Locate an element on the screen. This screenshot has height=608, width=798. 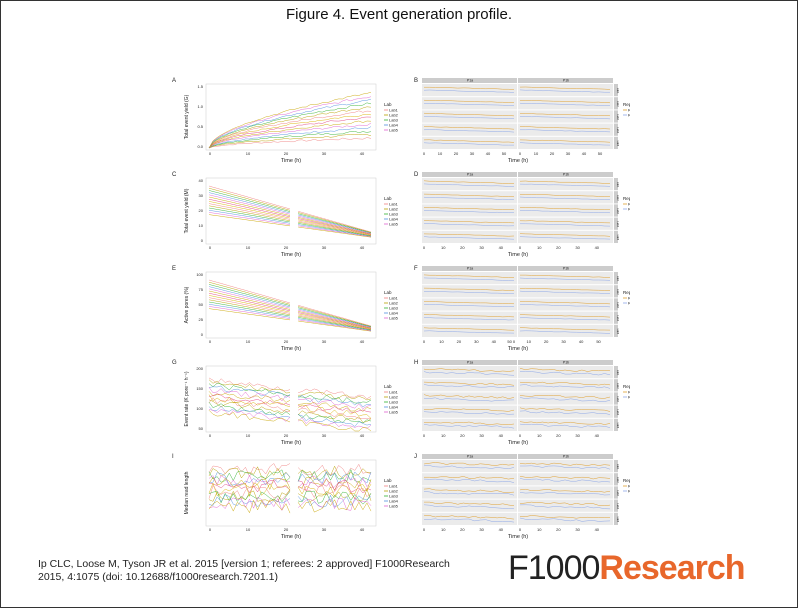
x-axis-label-C: Time (h) is located at coordinates (291, 255).